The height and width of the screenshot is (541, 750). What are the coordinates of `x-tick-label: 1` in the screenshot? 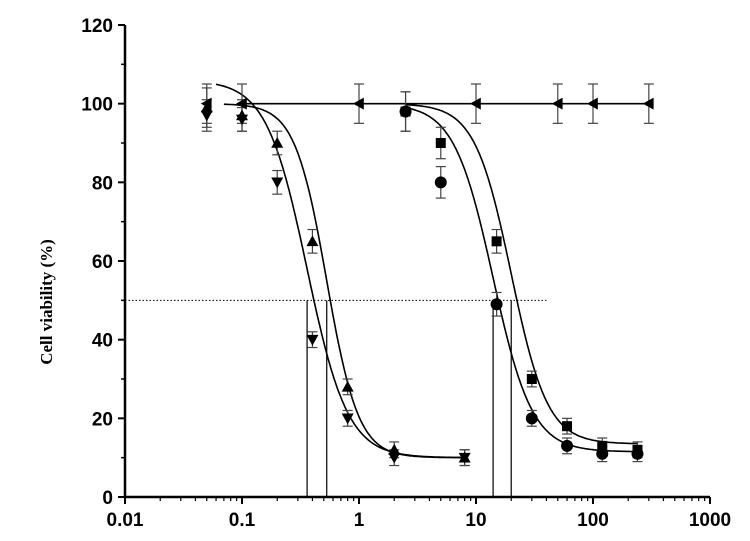 It's located at (359, 520).